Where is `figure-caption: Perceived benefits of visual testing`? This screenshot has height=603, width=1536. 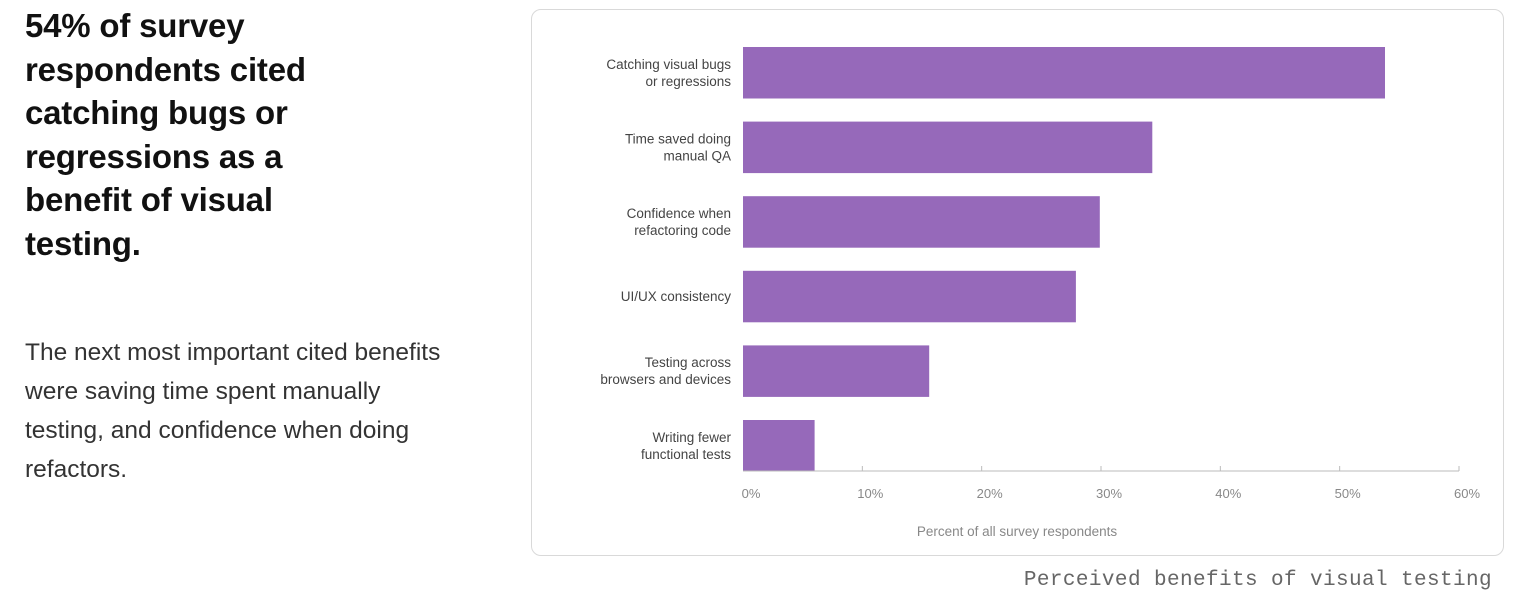 figure-caption: Perceived benefits of visual testing is located at coordinates (1257, 580).